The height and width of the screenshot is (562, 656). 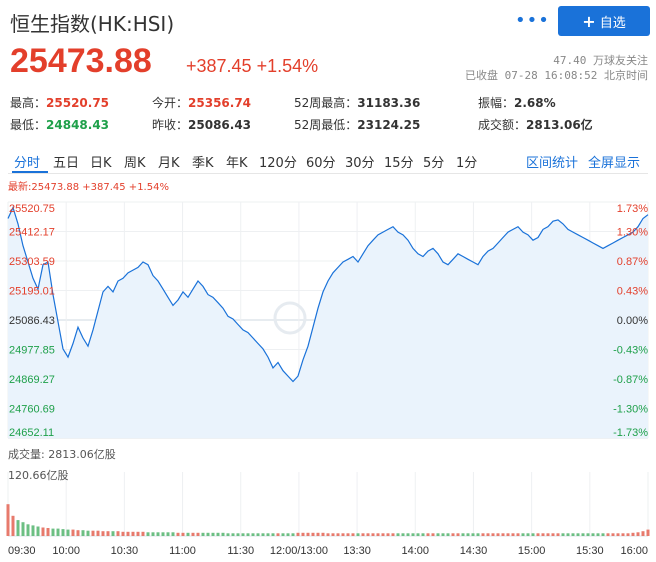 I want to click on volume-max-label: 120.66亿股, so click(x=38, y=475).